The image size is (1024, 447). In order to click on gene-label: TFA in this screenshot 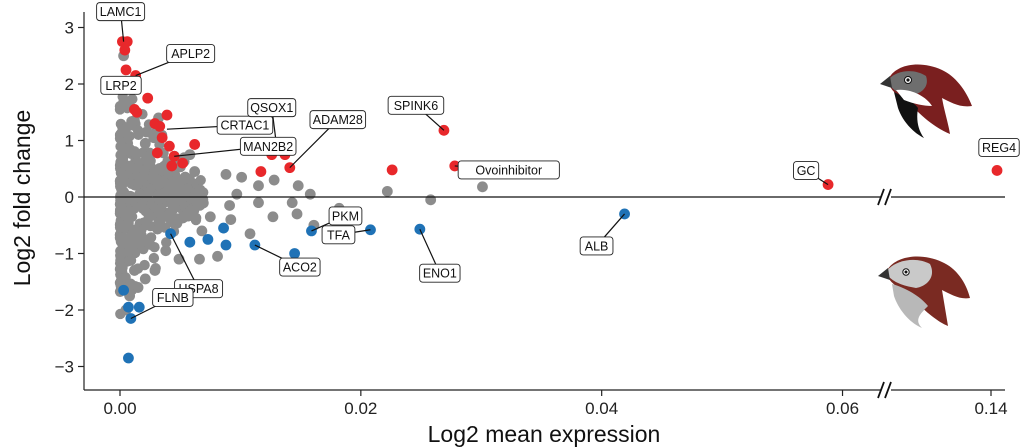, I will do `click(346, 235)`.